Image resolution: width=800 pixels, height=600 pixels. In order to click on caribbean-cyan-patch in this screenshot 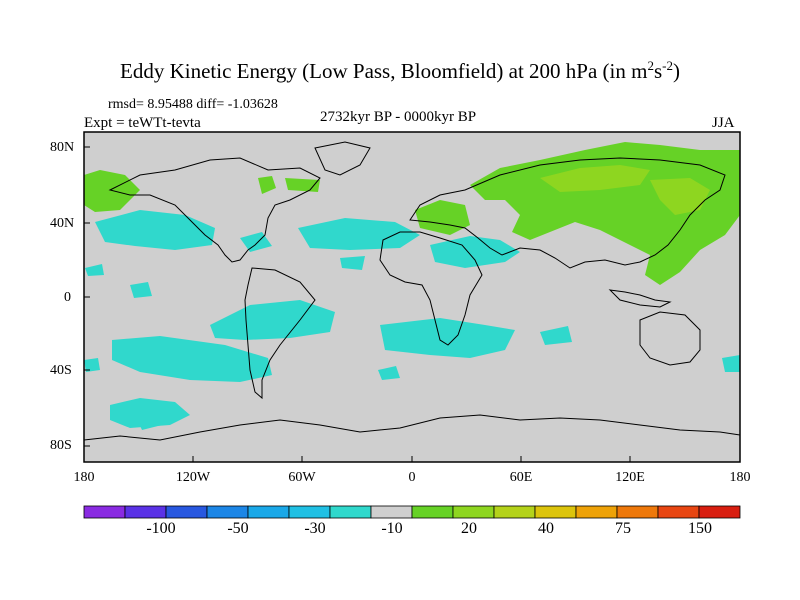, I will do `click(256, 242)`.